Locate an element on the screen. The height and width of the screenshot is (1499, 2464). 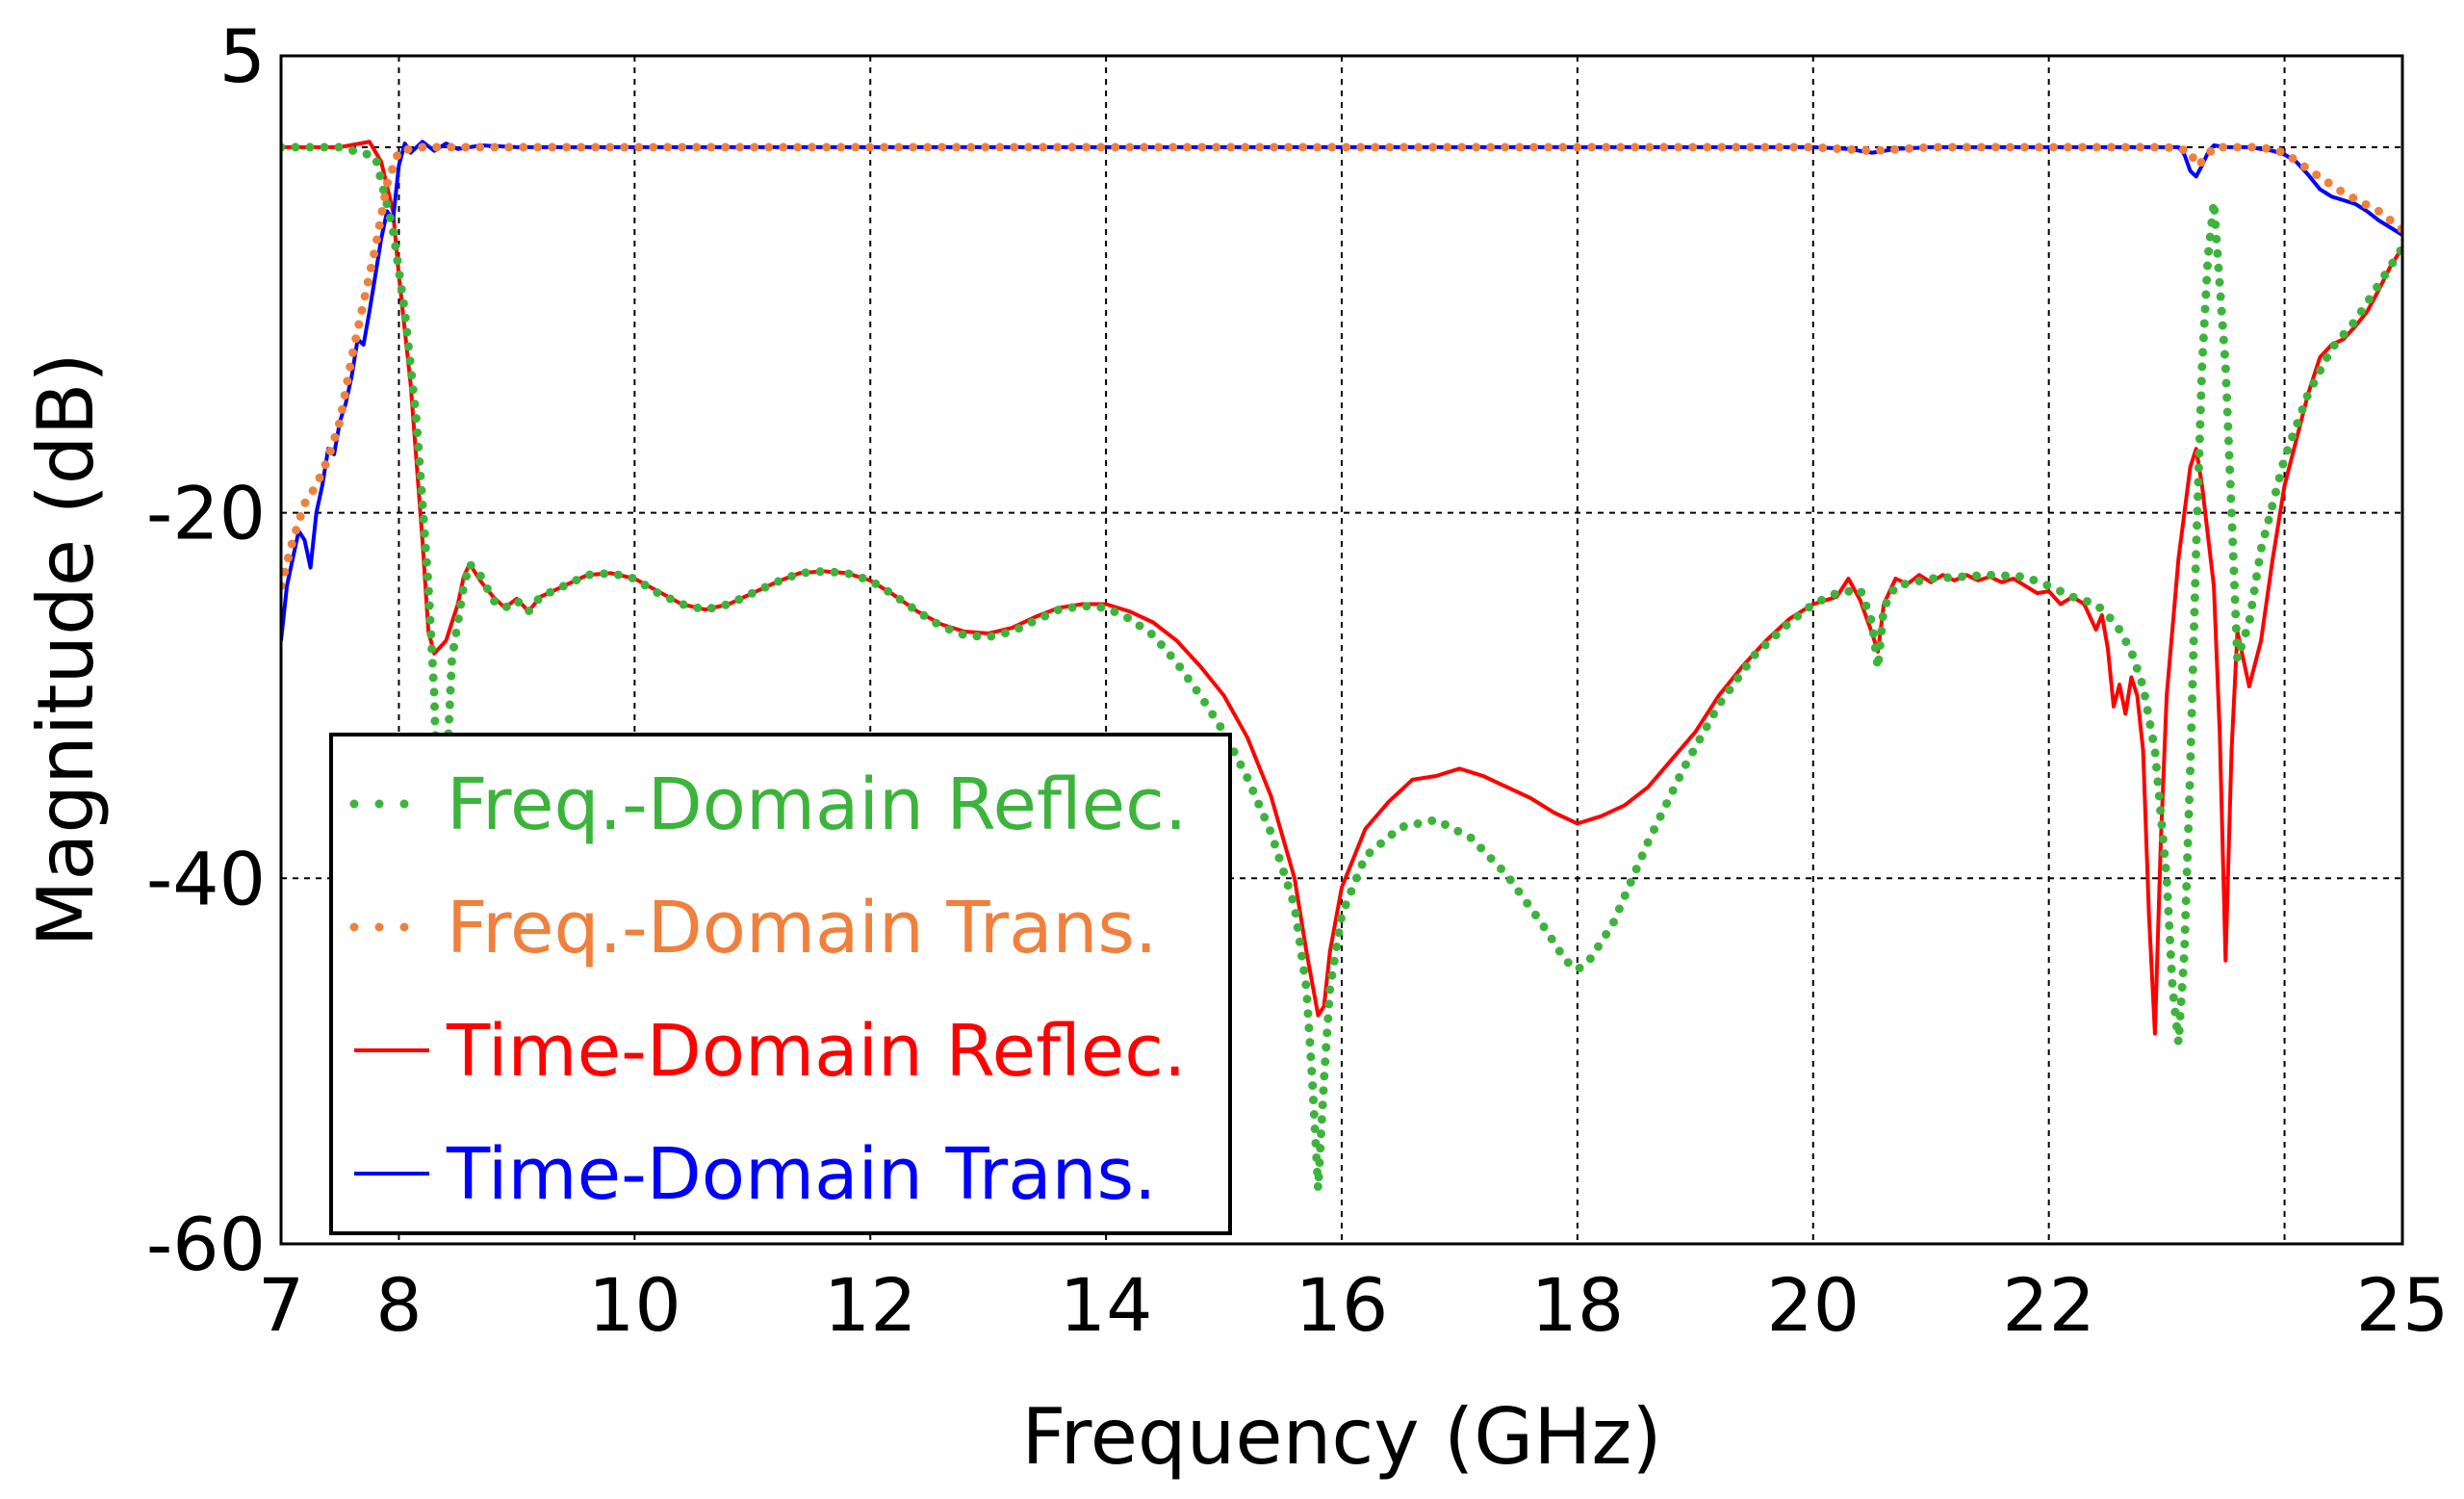
legend-label: Freq.-Domain Reflec. is located at coordinates (817, 804).